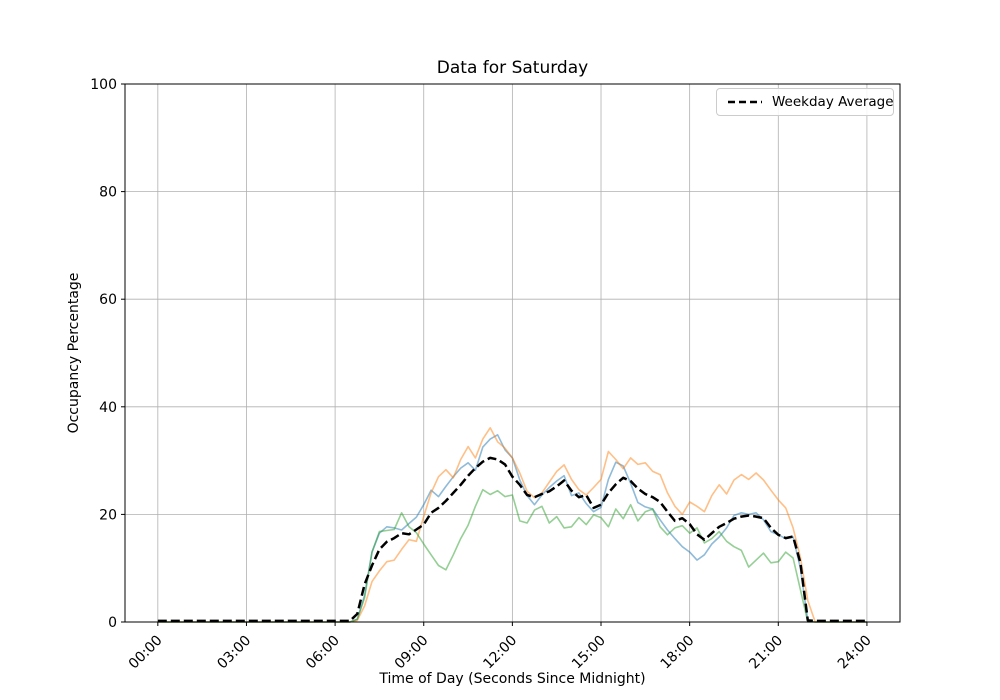 This screenshot has height=700, width=1000. What do you see at coordinates (108, 515) in the screenshot?
I see `y-tick-label: 20` at bounding box center [108, 515].